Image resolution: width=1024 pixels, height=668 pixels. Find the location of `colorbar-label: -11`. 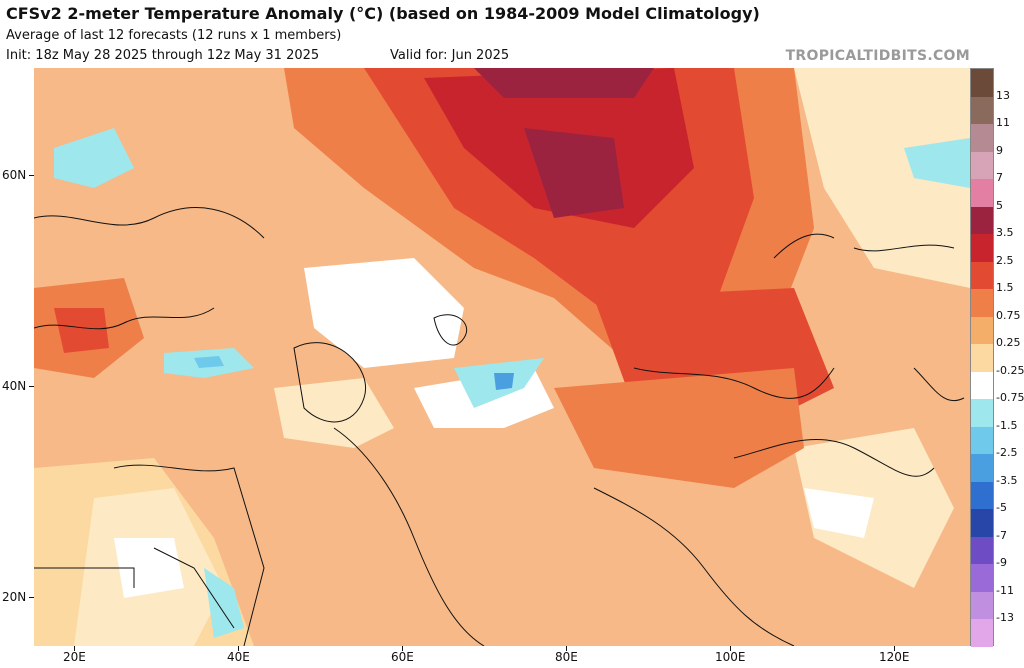

colorbar-label: -11 is located at coordinates (1005, 590).